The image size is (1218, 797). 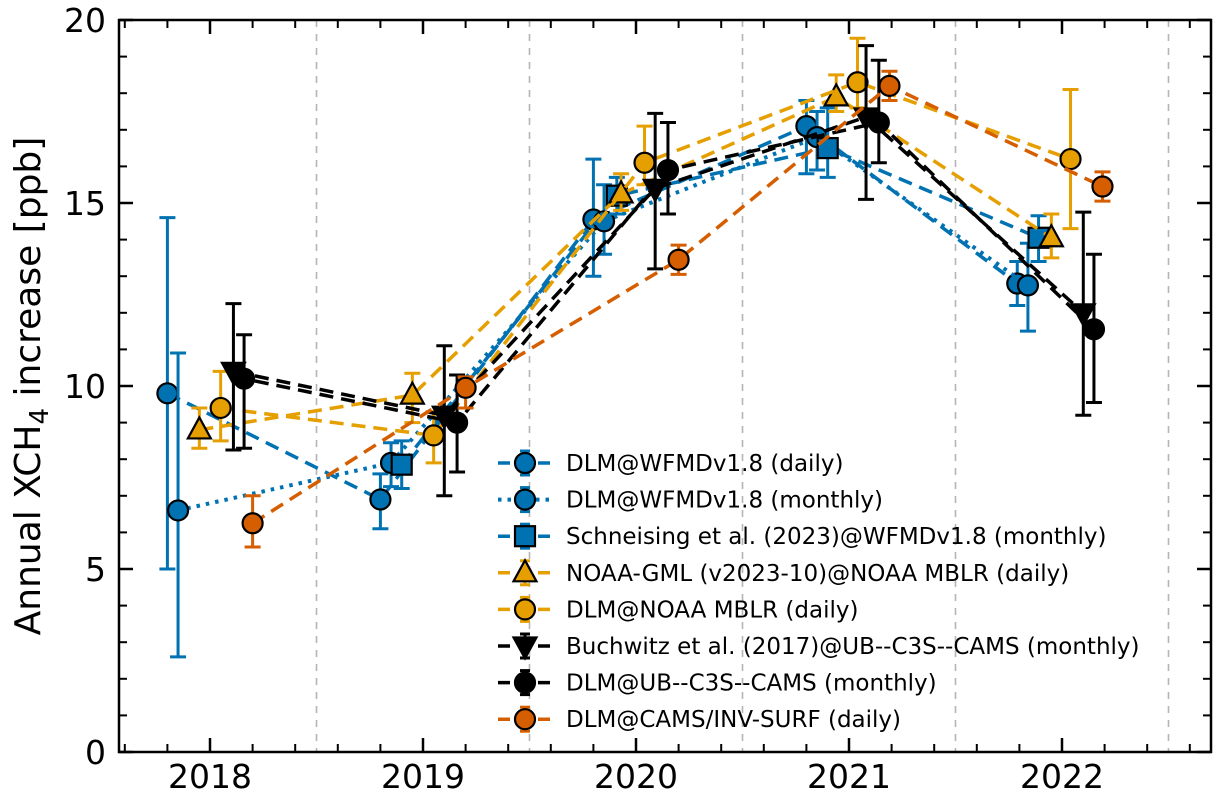 I want to click on y-tick-label: 5, so click(x=95, y=569).